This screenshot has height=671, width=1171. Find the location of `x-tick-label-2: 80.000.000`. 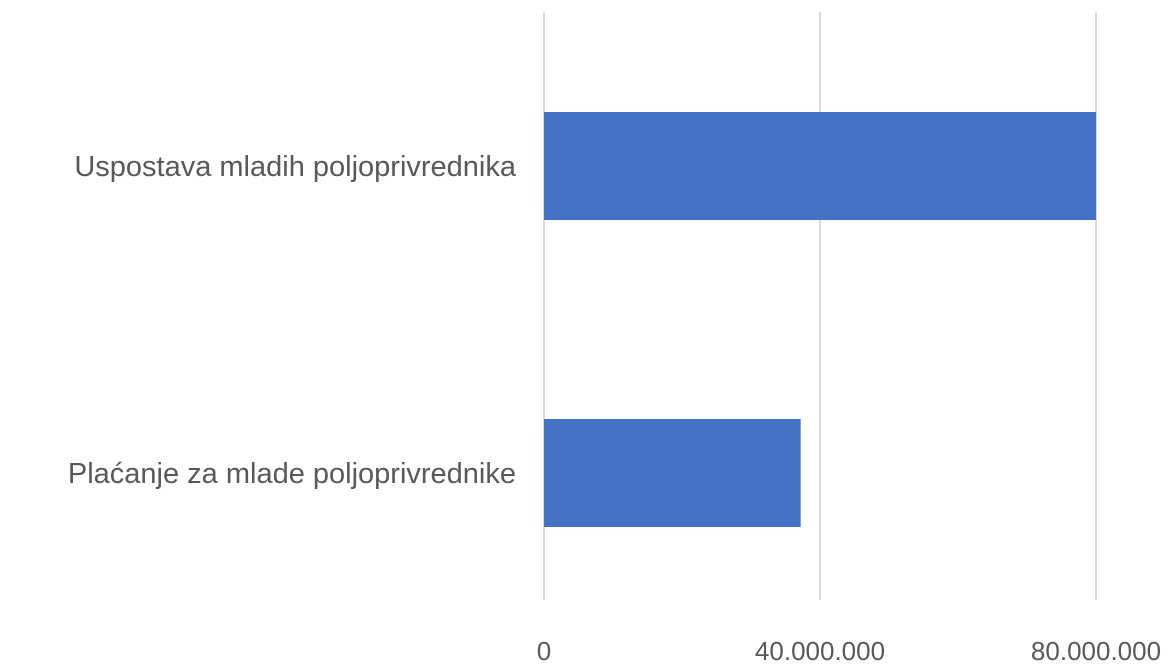

x-tick-label-2: 80.000.000 is located at coordinates (1096, 651).